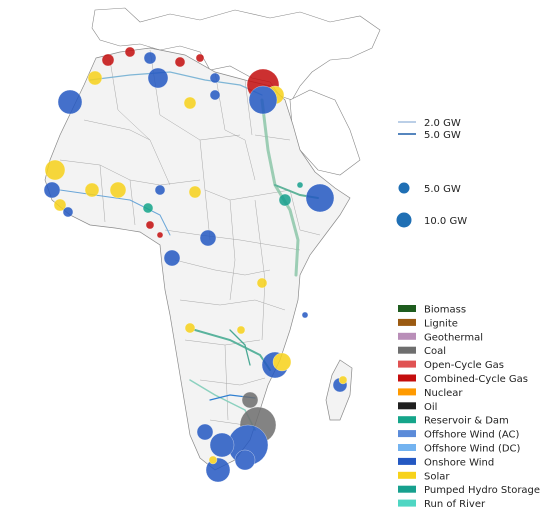  I want to click on line-legend: 2.0 GW 5.0 GW, so click(429, 129).